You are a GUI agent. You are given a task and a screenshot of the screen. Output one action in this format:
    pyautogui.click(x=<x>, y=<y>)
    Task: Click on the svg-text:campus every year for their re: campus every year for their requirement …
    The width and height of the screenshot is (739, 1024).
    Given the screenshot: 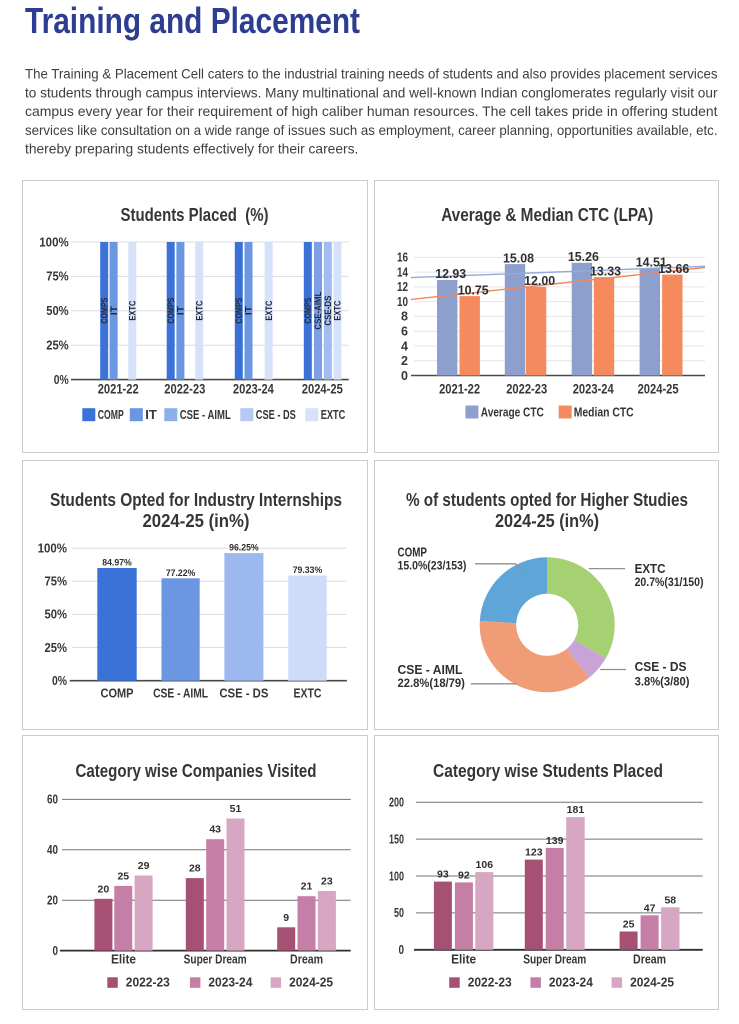 What is the action you would take?
    pyautogui.click(x=371, y=111)
    